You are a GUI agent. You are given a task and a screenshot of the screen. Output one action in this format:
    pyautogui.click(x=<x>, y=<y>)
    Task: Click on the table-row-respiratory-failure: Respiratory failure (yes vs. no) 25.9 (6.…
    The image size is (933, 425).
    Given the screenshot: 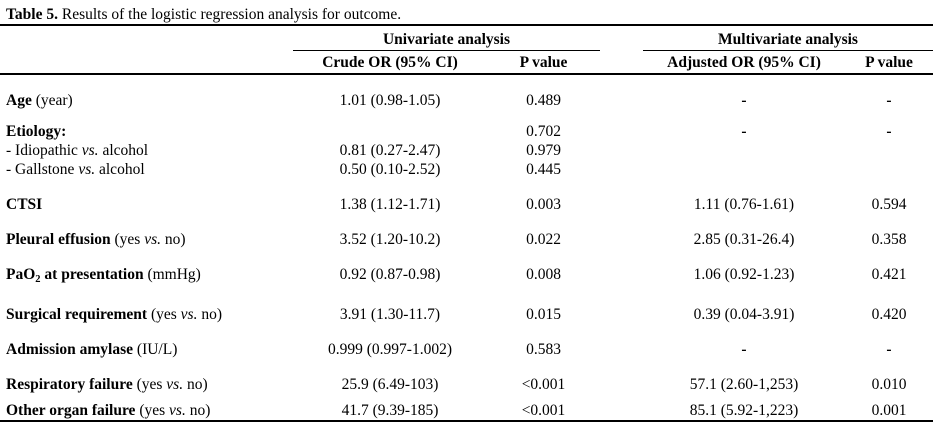 What is the action you would take?
    pyautogui.click(x=466, y=384)
    